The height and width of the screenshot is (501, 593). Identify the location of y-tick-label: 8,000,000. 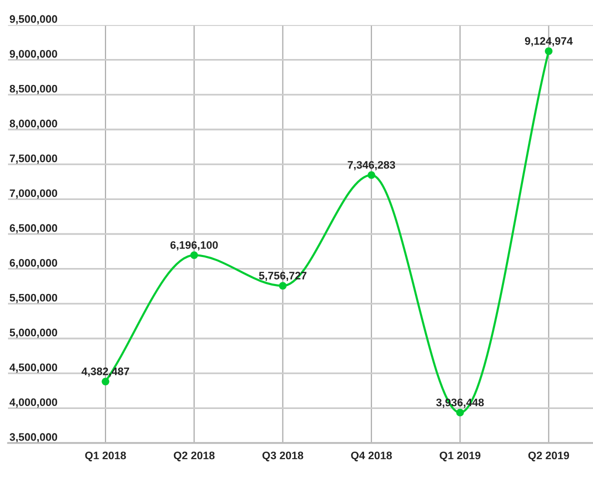
(34, 124).